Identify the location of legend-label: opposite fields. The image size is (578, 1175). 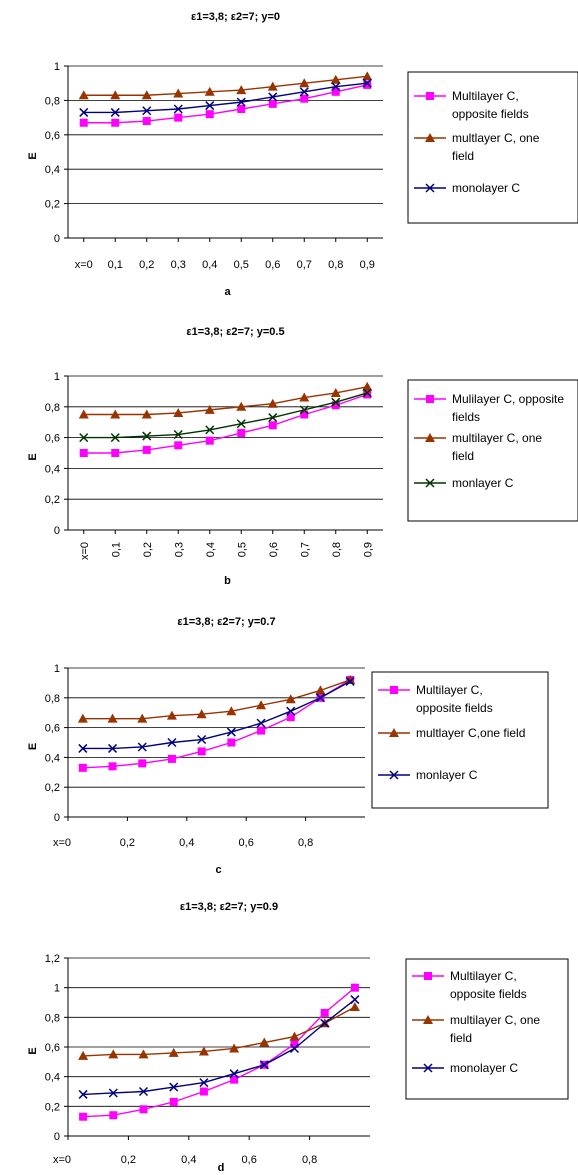
(490, 114).